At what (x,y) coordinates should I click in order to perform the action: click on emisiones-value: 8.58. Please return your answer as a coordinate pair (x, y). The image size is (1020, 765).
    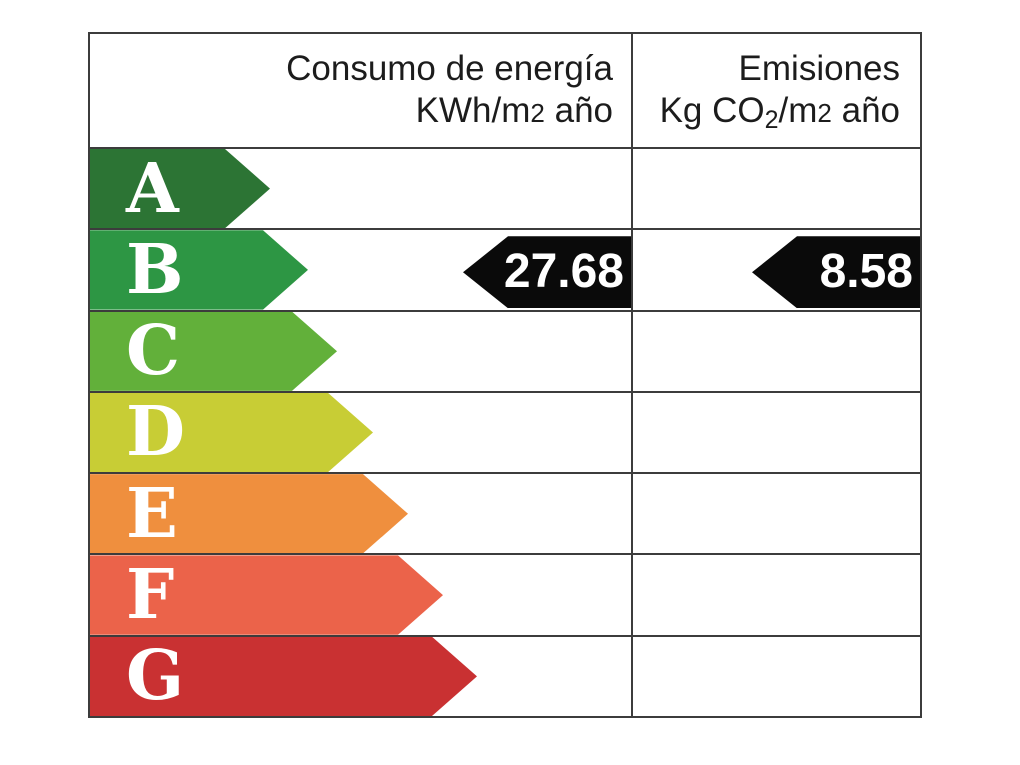
    Looking at the image, I should click on (866, 272).